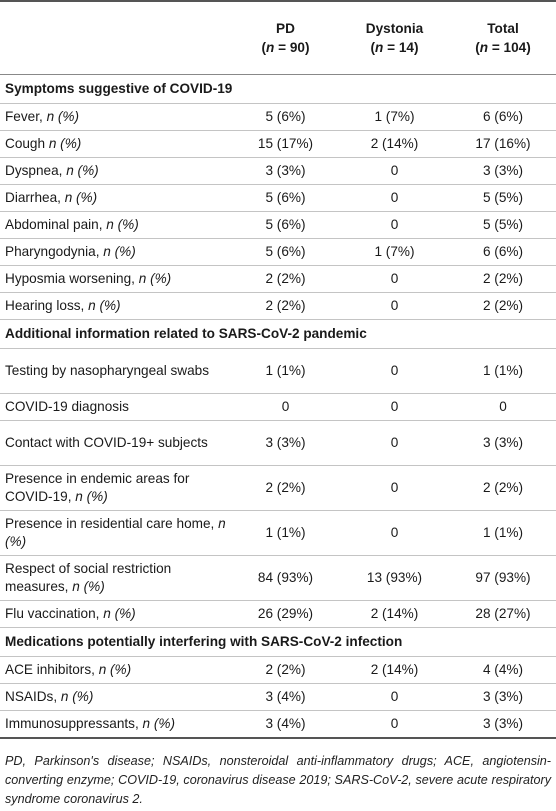 The height and width of the screenshot is (811, 556). What do you see at coordinates (285, 28) in the screenshot?
I see `header-pd-name: PD` at bounding box center [285, 28].